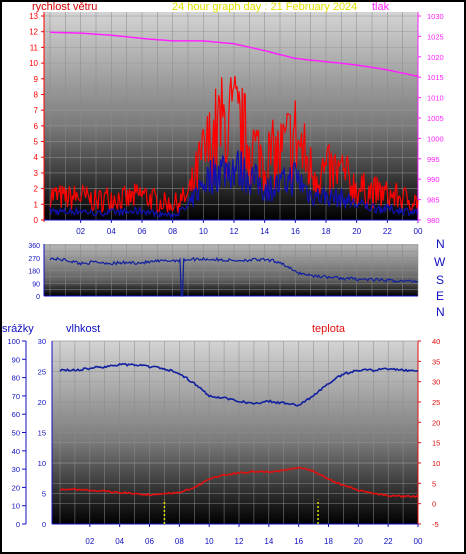 The width and height of the screenshot is (466, 554). I want to click on tick-label-hour-humidity: 12, so click(239, 541).